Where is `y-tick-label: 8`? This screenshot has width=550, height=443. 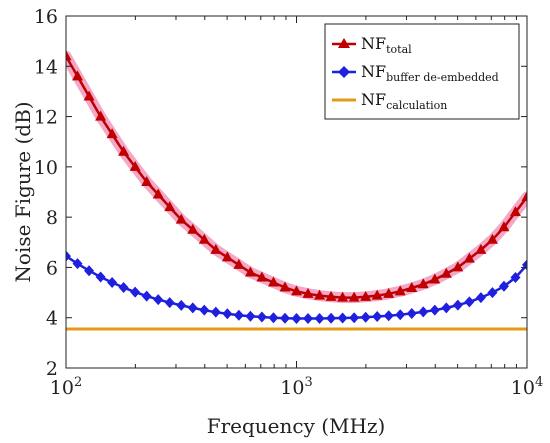 y-tick-label: 8 is located at coordinates (52, 218).